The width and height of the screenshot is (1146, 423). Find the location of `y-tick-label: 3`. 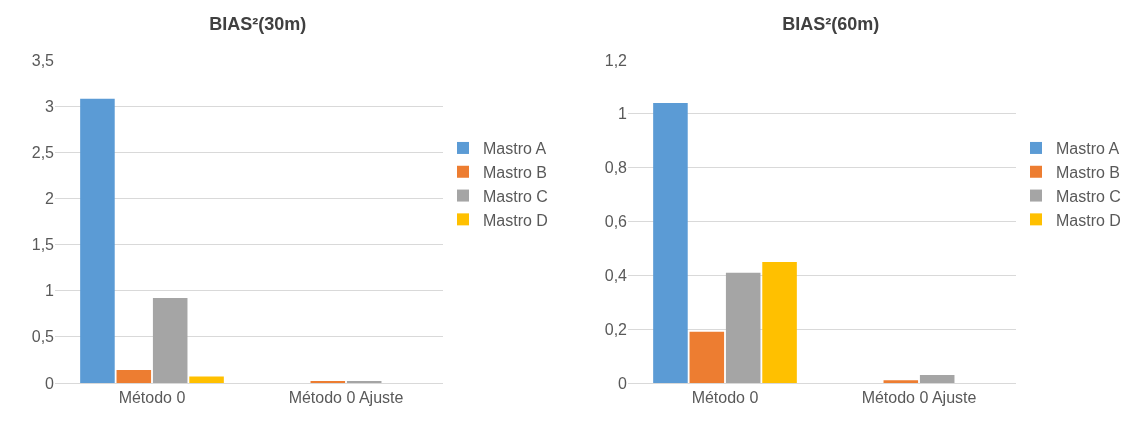

y-tick-label: 3 is located at coordinates (50, 106).